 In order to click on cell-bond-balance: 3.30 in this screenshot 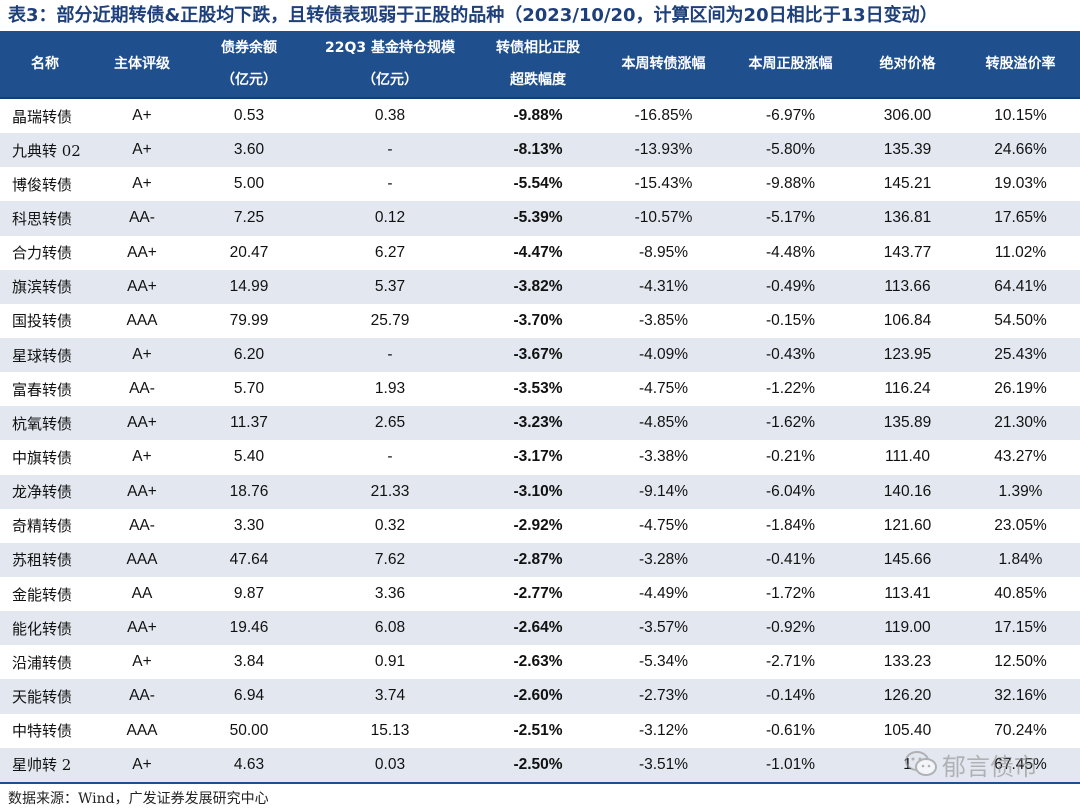, I will do `click(249, 525)`.